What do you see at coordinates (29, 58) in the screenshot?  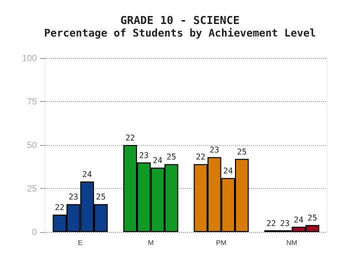 I see `y-tick-label: 100` at bounding box center [29, 58].